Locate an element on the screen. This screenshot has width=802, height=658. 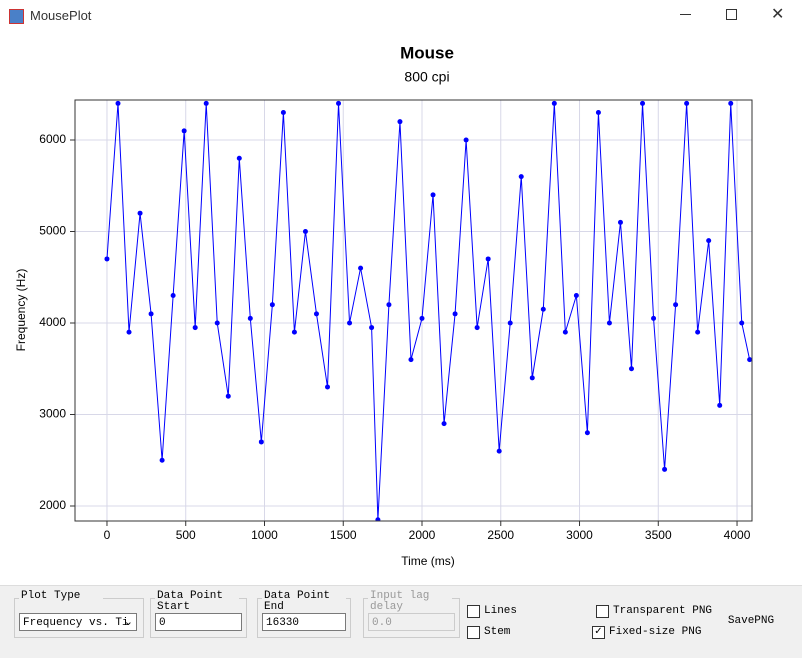
x-tick-label: 500 is located at coordinates (186, 535).